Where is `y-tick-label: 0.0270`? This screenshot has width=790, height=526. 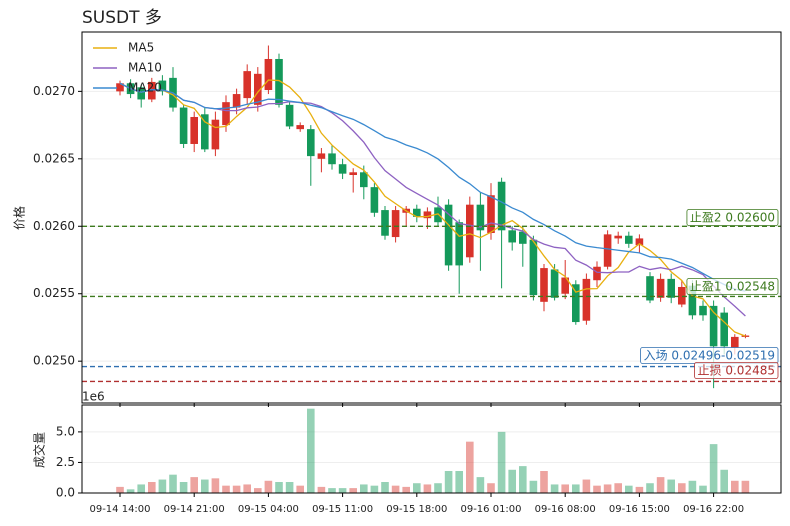 y-tick-label: 0.0270 is located at coordinates (54, 91).